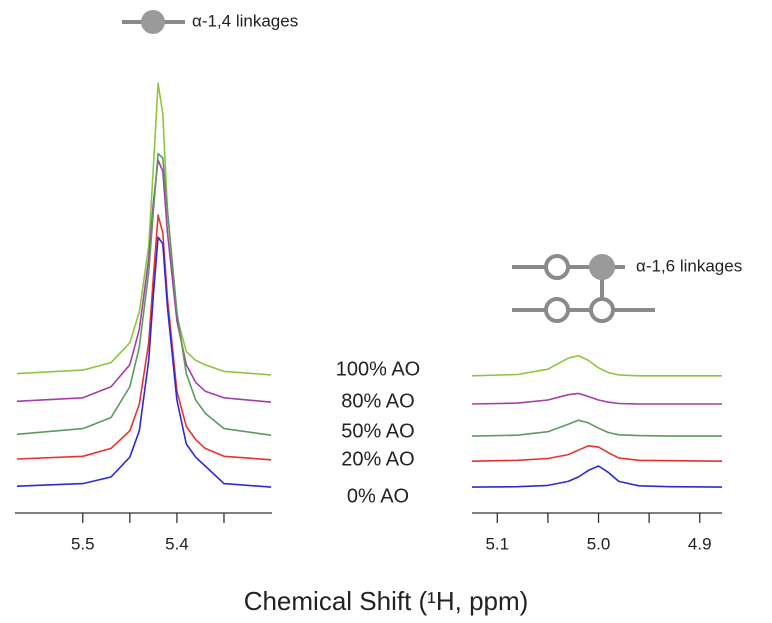 This screenshot has height=623, width=772. Describe the element at coordinates (378, 496) in the screenshot. I see `series-label: 0% AO` at that location.